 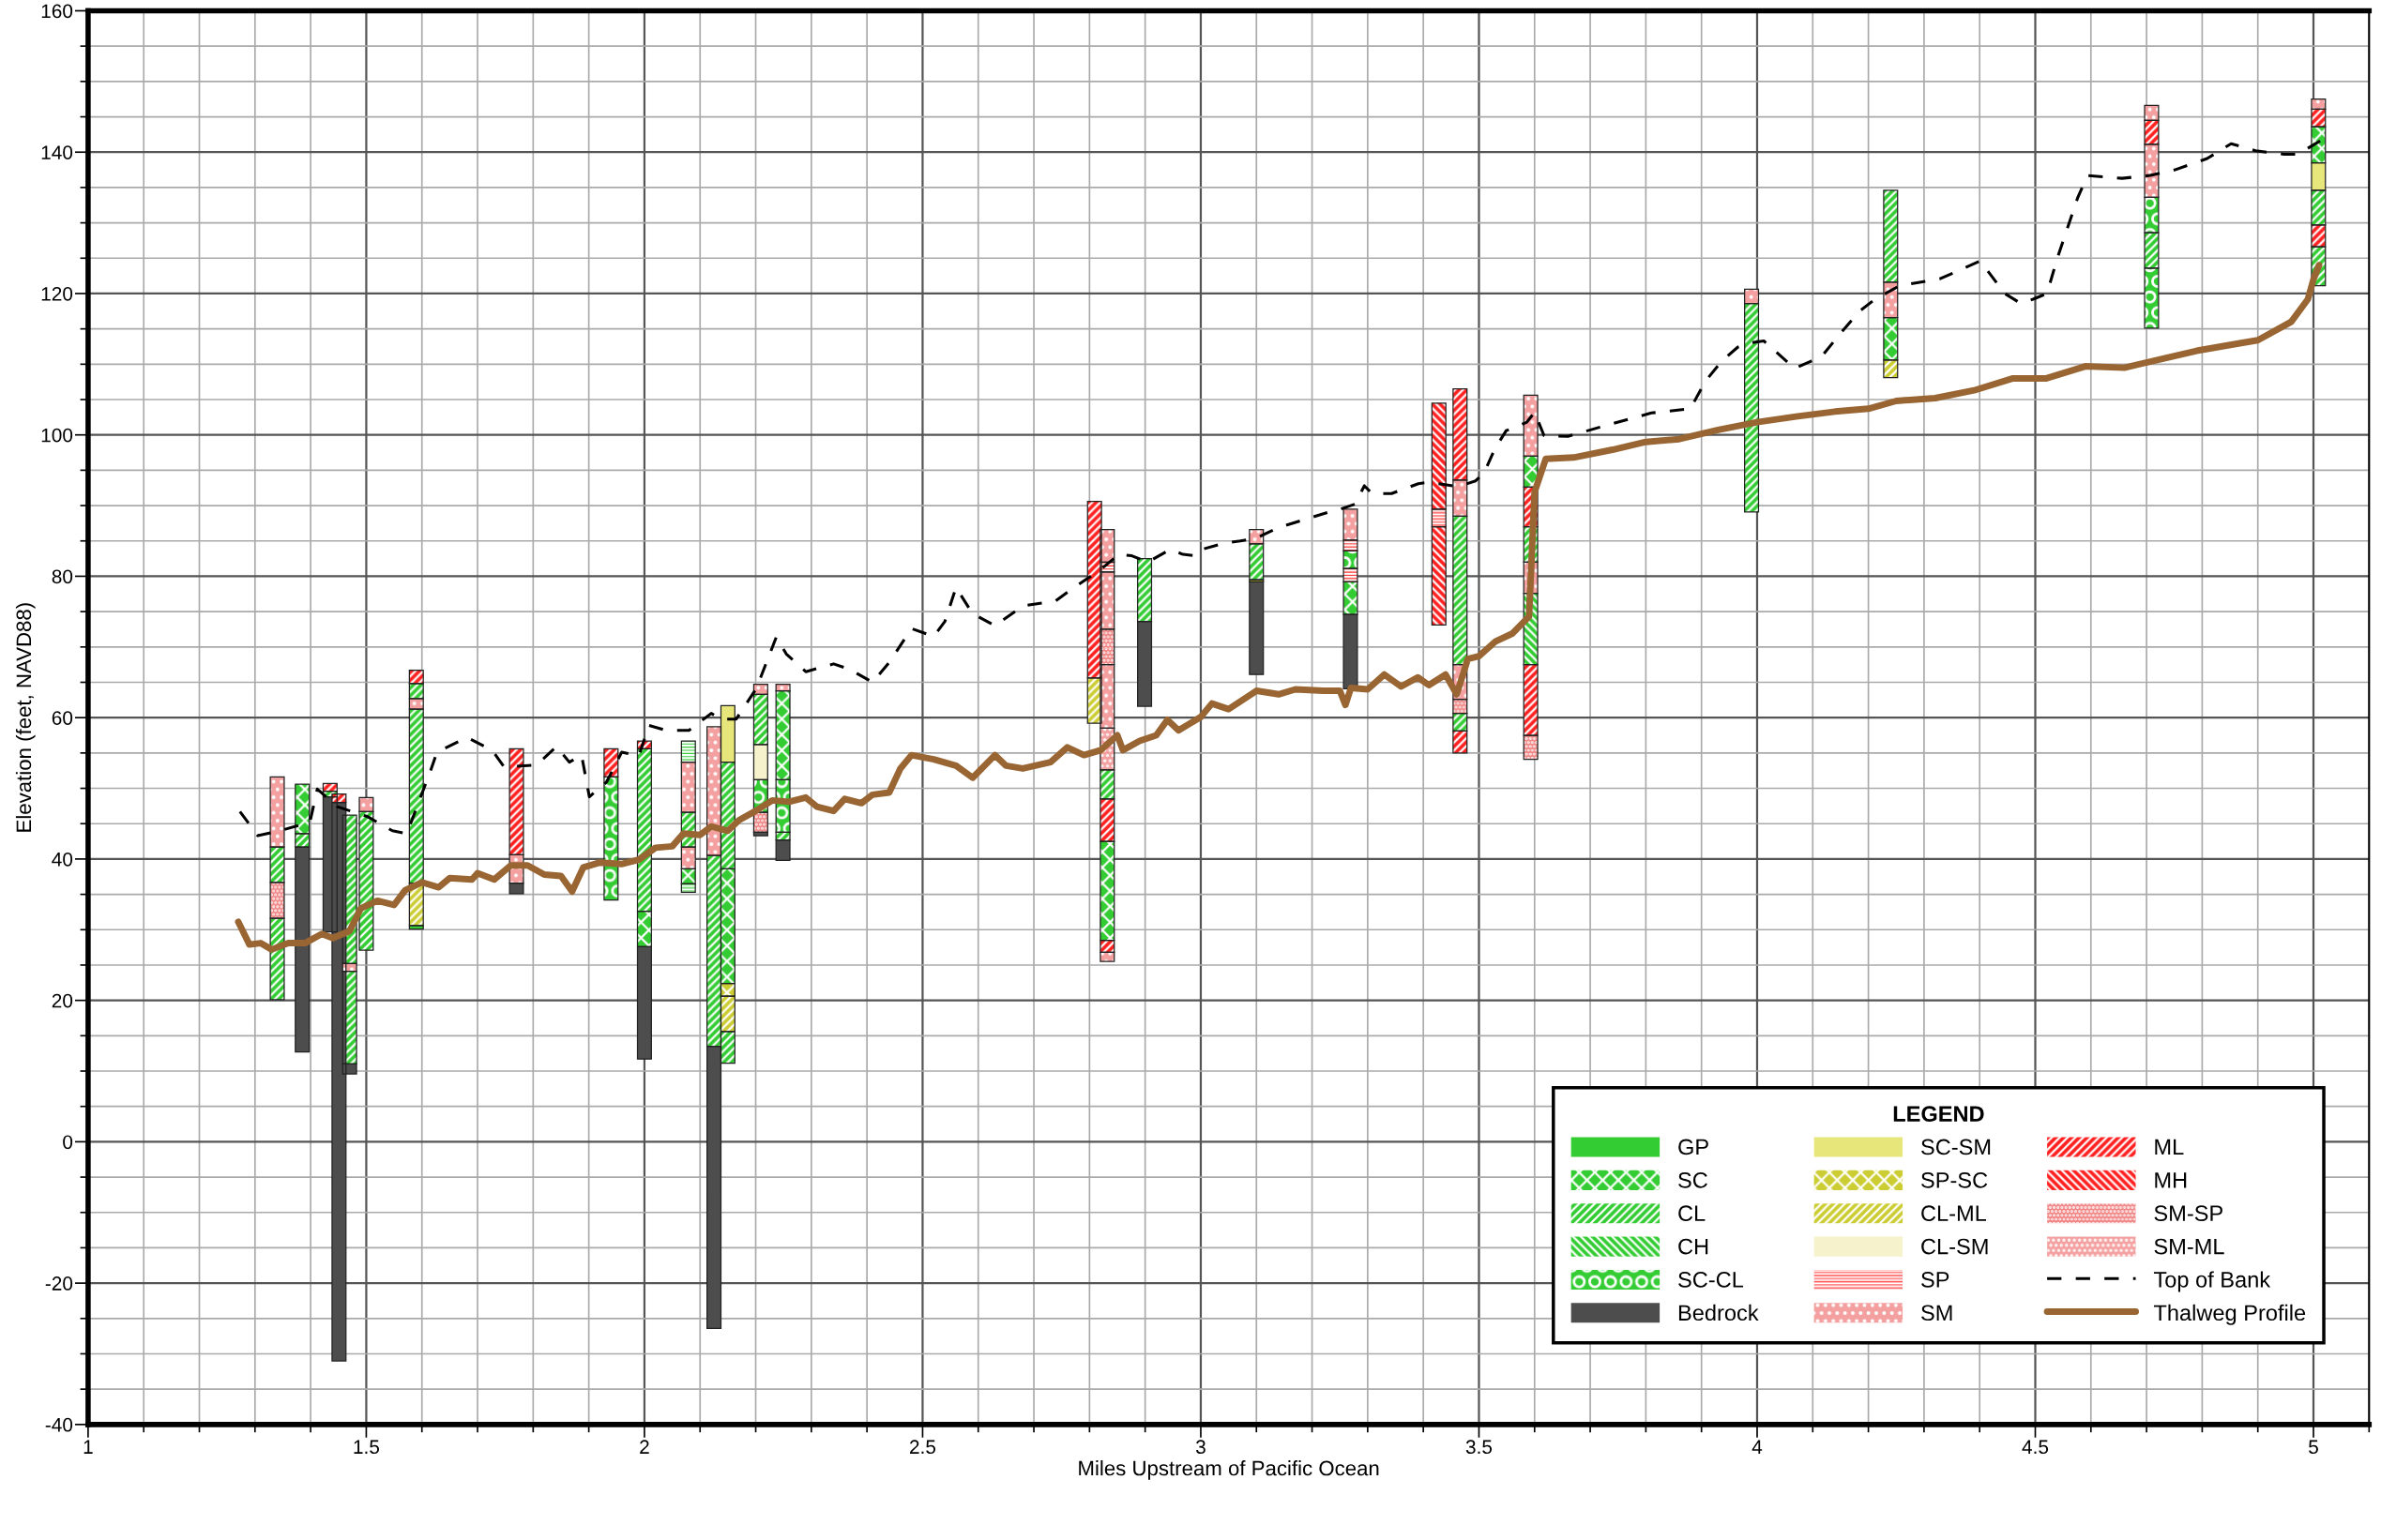 I want to click on legend-label: SM-SP, so click(x=2188, y=1213).